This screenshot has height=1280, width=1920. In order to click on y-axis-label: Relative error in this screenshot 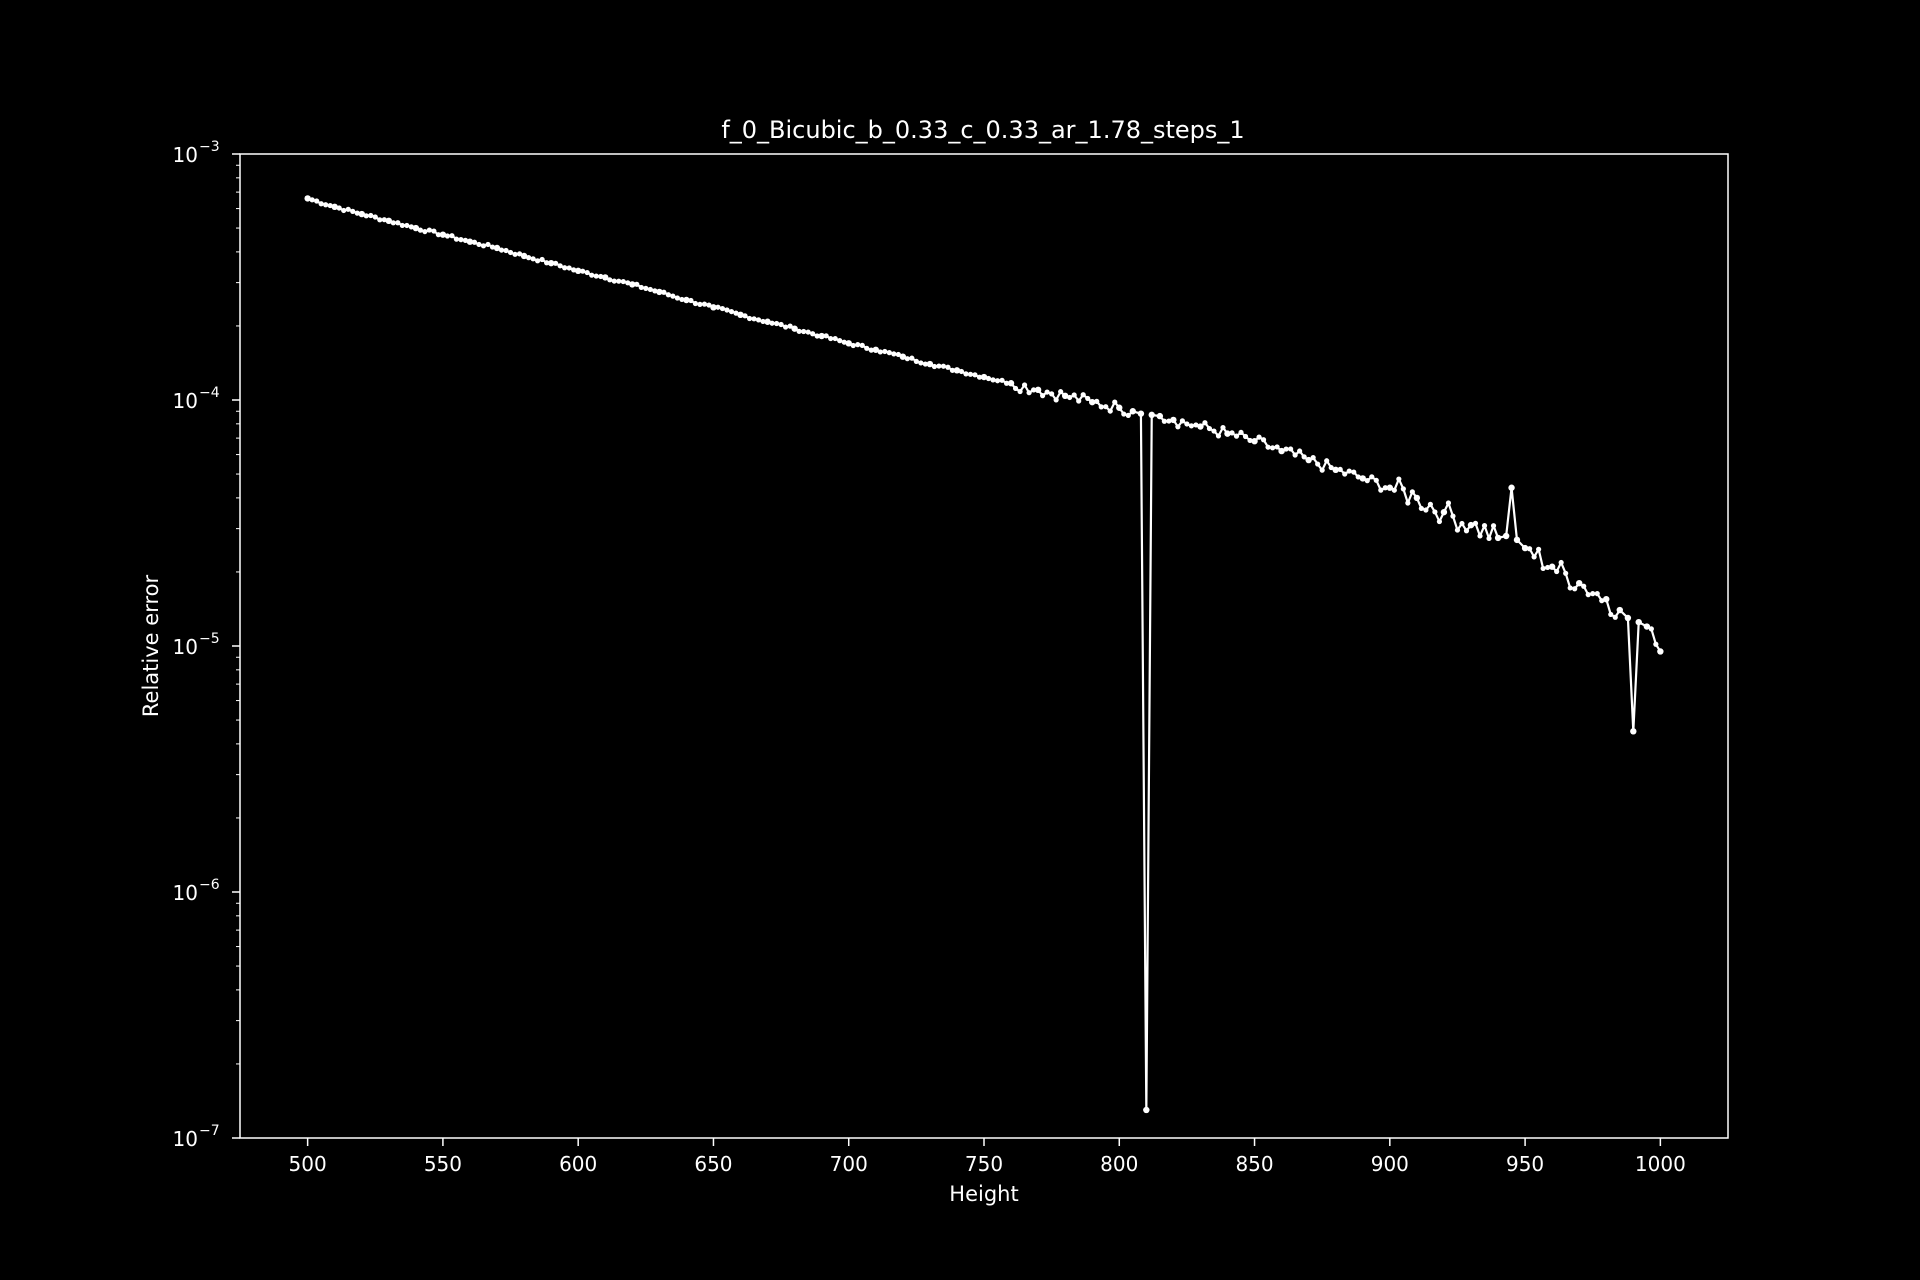, I will do `click(151, 646)`.